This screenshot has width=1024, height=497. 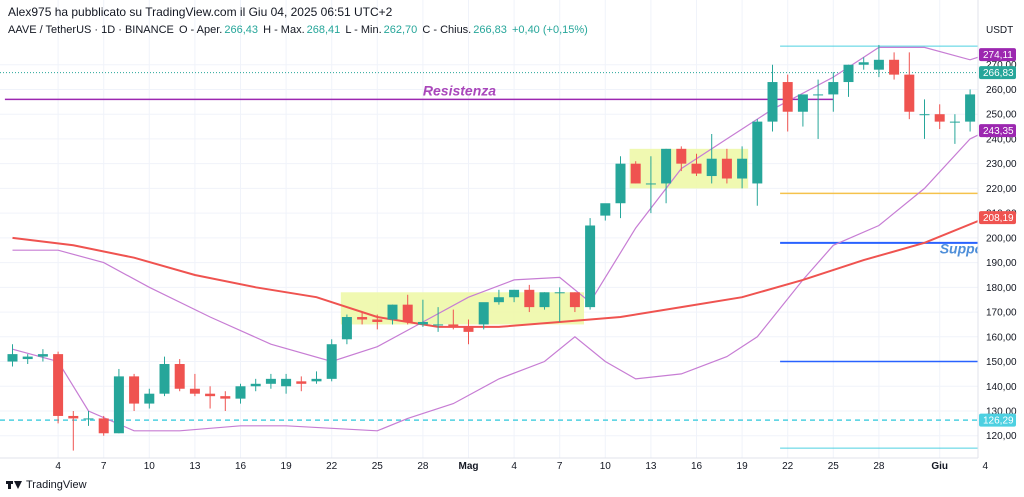 What do you see at coordinates (14, 485) in the screenshot?
I see `tradingview-logo-icon` at bounding box center [14, 485].